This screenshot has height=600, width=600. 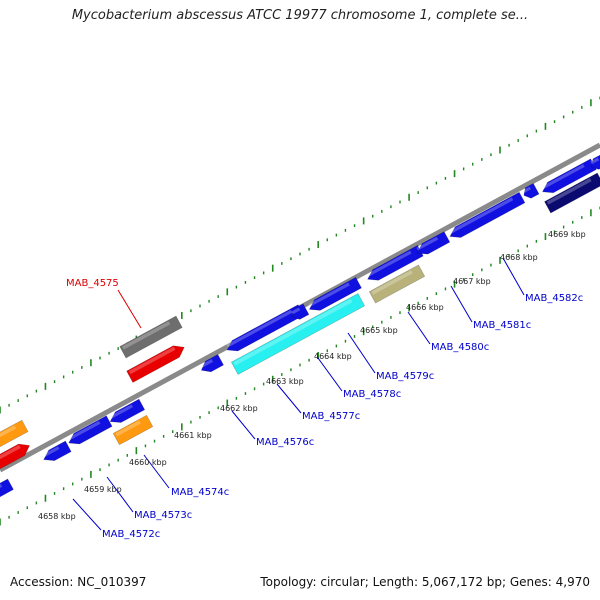 I want to click on gene-forward-orange-shape, so click(x=14, y=434).